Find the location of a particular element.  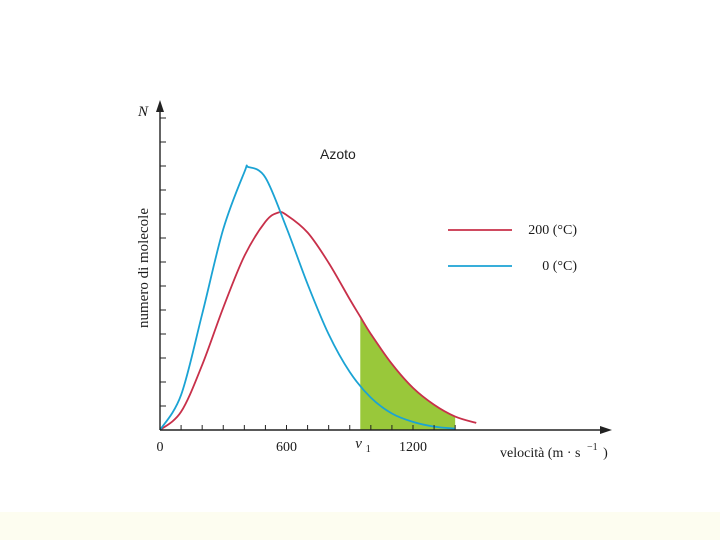

chart-title: Azoto is located at coordinates (338, 154).